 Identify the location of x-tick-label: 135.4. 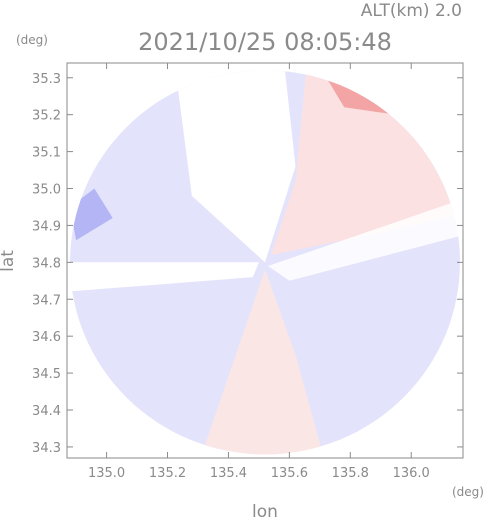
(228, 473).